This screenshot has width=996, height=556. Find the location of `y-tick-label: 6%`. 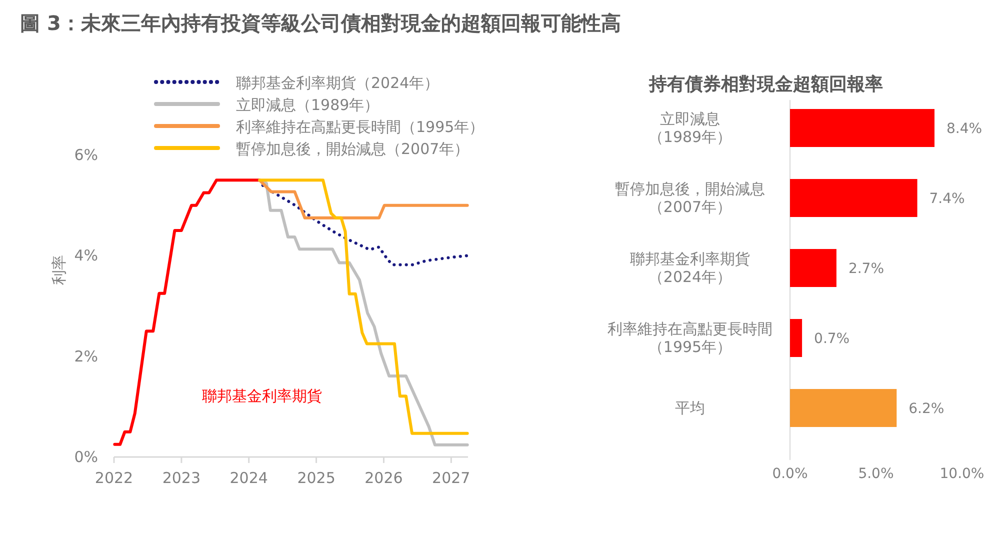

y-tick-label: 6% is located at coordinates (86, 155).